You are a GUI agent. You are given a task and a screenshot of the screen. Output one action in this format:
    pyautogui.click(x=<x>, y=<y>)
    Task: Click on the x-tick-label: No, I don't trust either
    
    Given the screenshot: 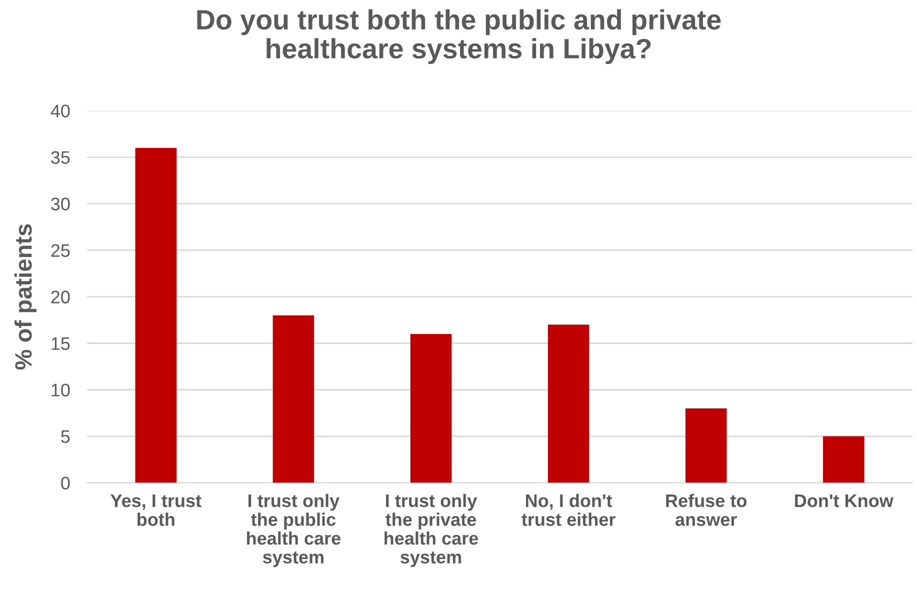 What is the action you would take?
    pyautogui.click(x=569, y=510)
    